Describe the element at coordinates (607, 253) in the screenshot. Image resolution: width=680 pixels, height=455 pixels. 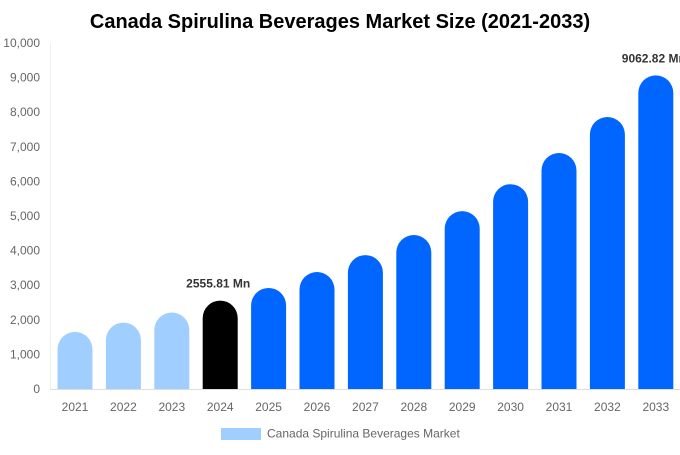
I see `bar-2032` at that location.